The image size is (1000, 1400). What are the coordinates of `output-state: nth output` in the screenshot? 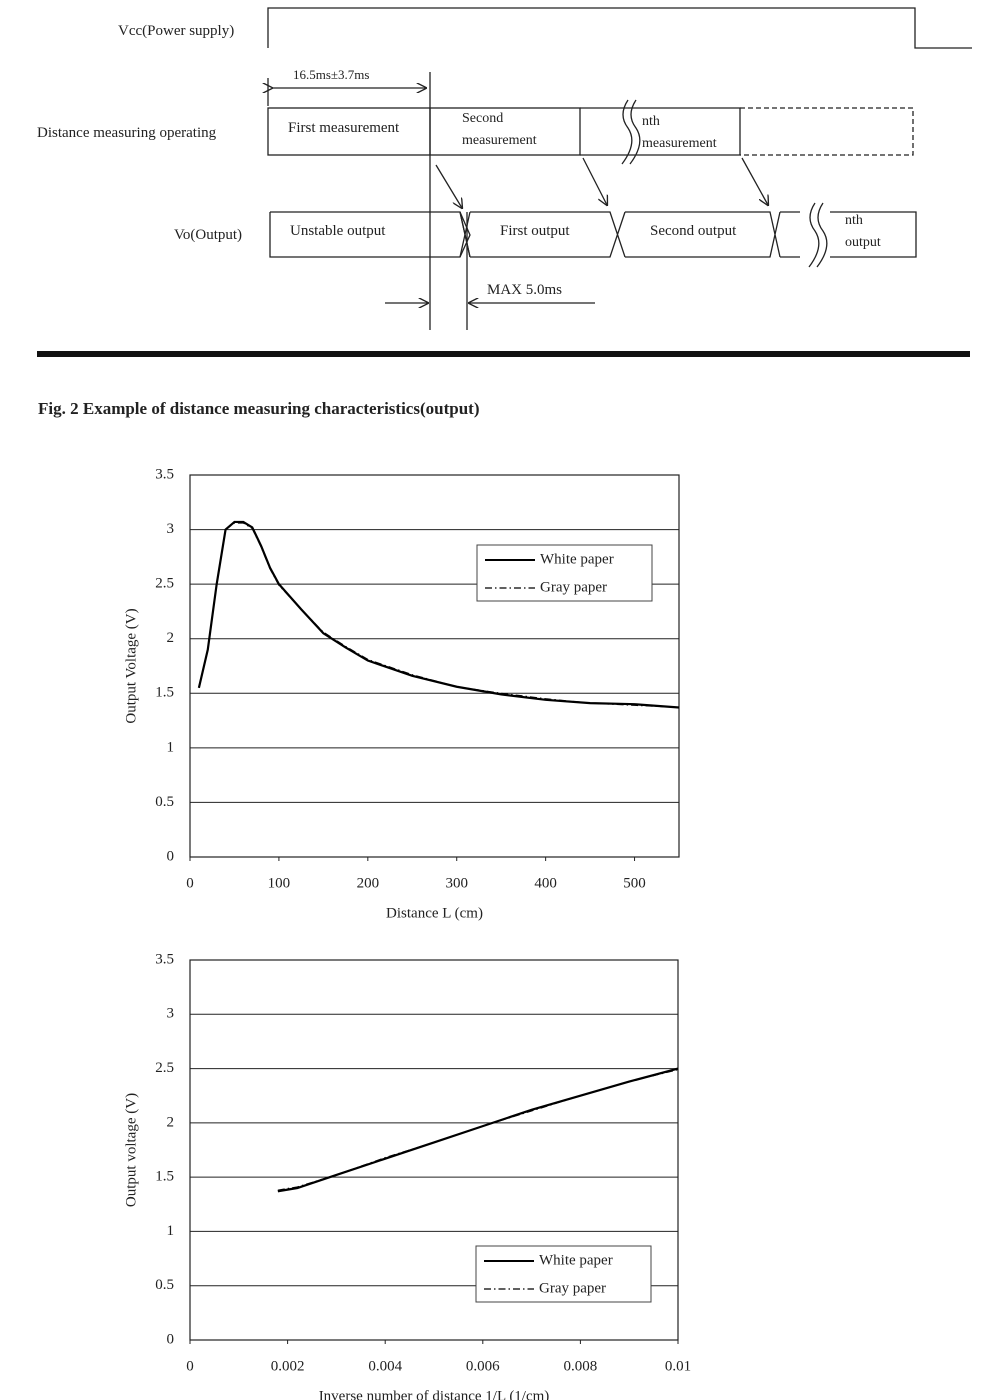 It's located at (863, 231).